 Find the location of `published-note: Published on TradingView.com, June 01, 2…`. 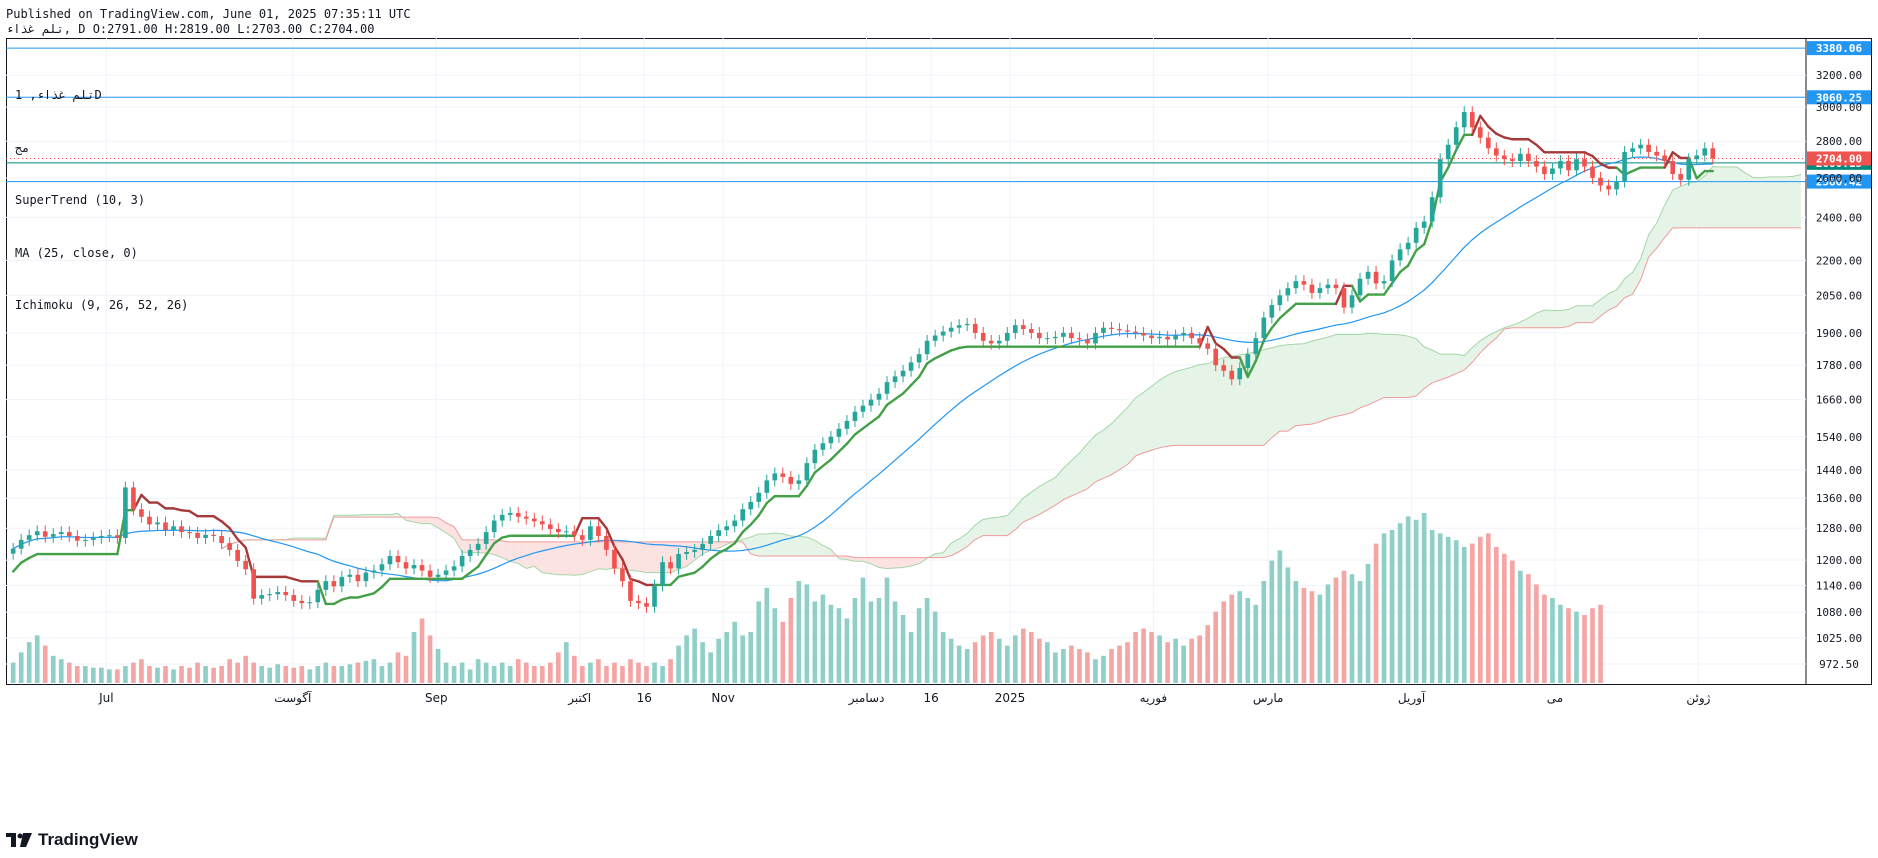

published-note: Published on TradingView.com, June 01, 2… is located at coordinates (208, 14).